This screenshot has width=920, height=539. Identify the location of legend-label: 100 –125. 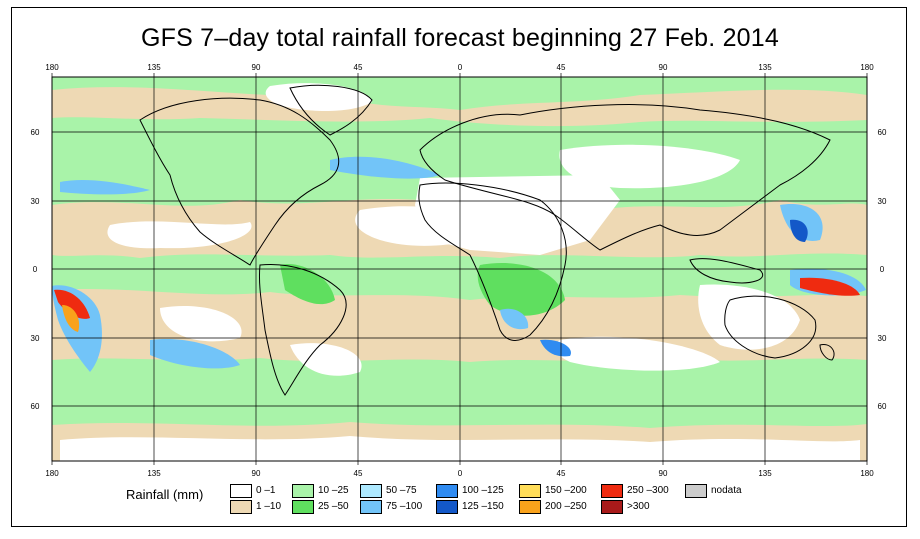
(483, 490).